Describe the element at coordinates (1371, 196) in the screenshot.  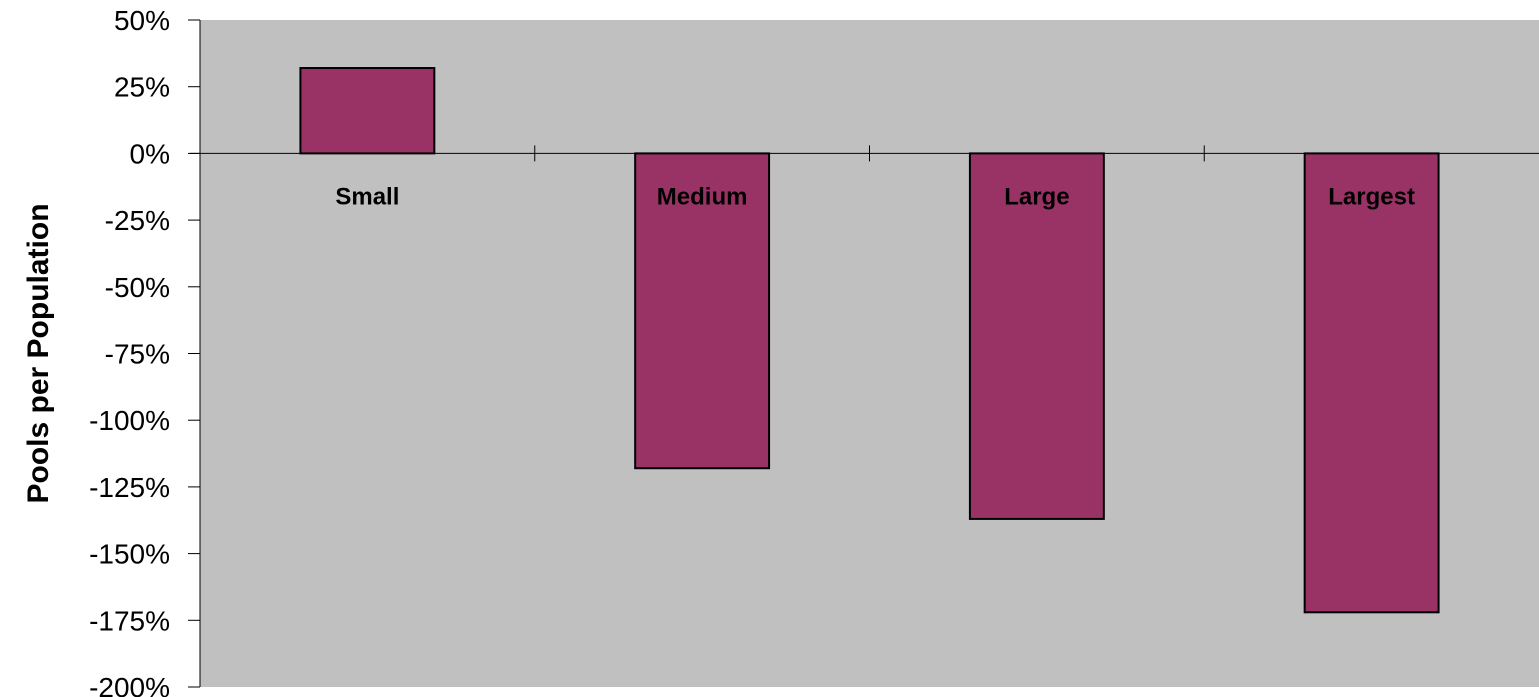
I see `category-label-largest: Largest` at that location.